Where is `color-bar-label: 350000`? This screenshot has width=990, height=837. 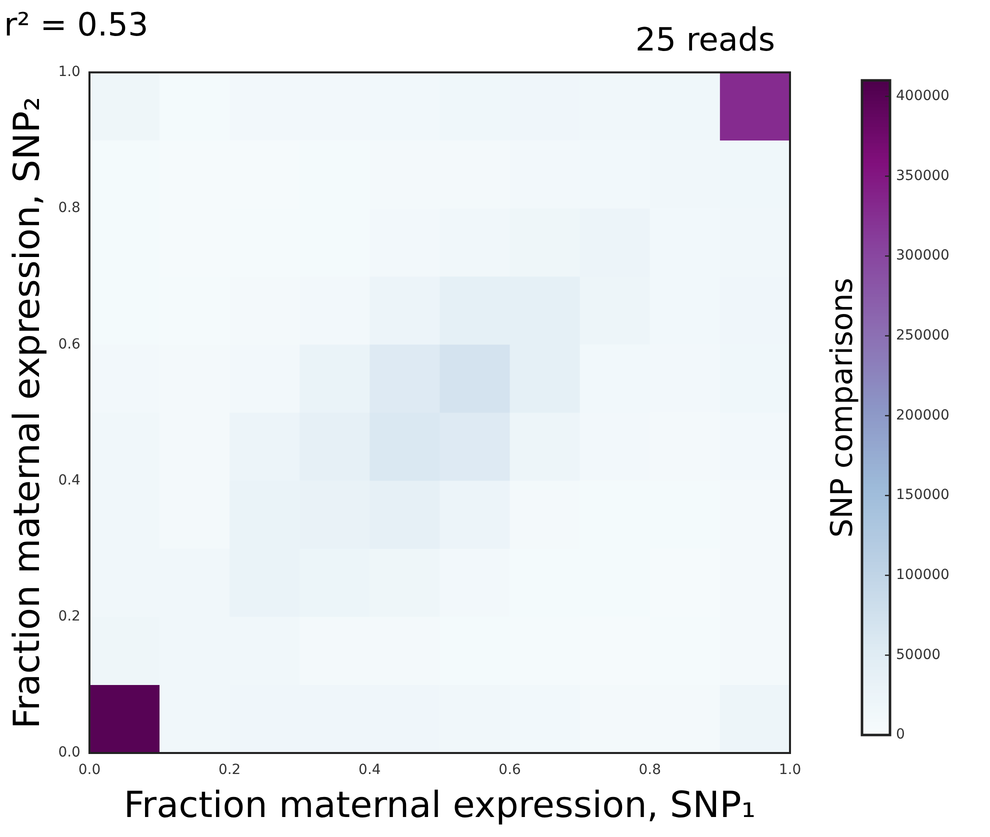 color-bar-label: 350000 is located at coordinates (923, 176).